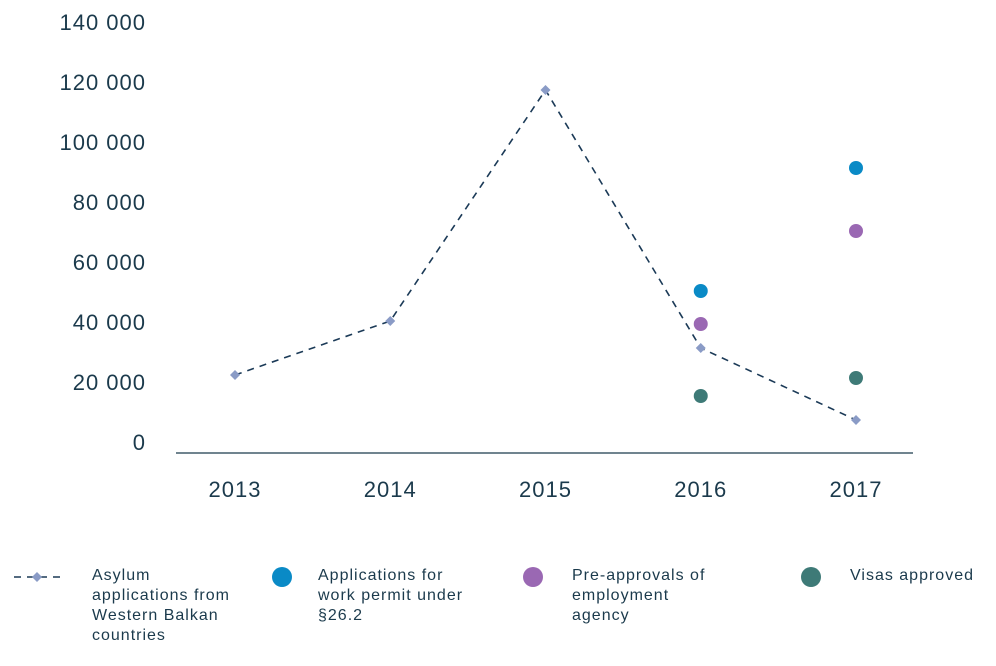 This screenshot has width=996, height=666. I want to click on legend-label: Visas approved, so click(912, 575).